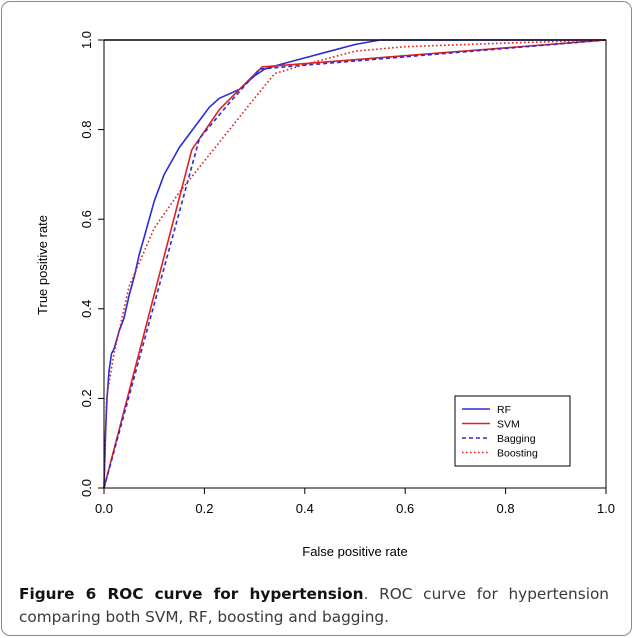 Image resolution: width=635 pixels, height=638 pixels. Describe the element at coordinates (355, 551) in the screenshot. I see `x-axis-label: False positive rate` at that location.